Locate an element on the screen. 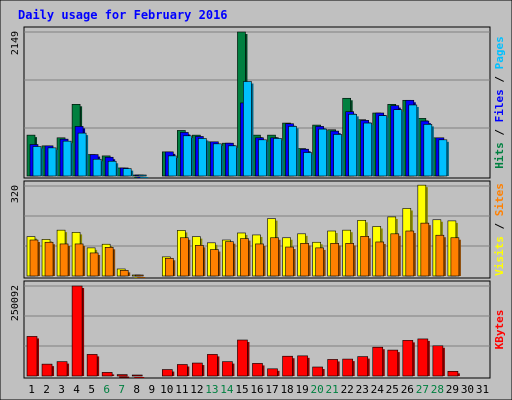  legend-kbytes: KBytes is located at coordinates (499, 330).